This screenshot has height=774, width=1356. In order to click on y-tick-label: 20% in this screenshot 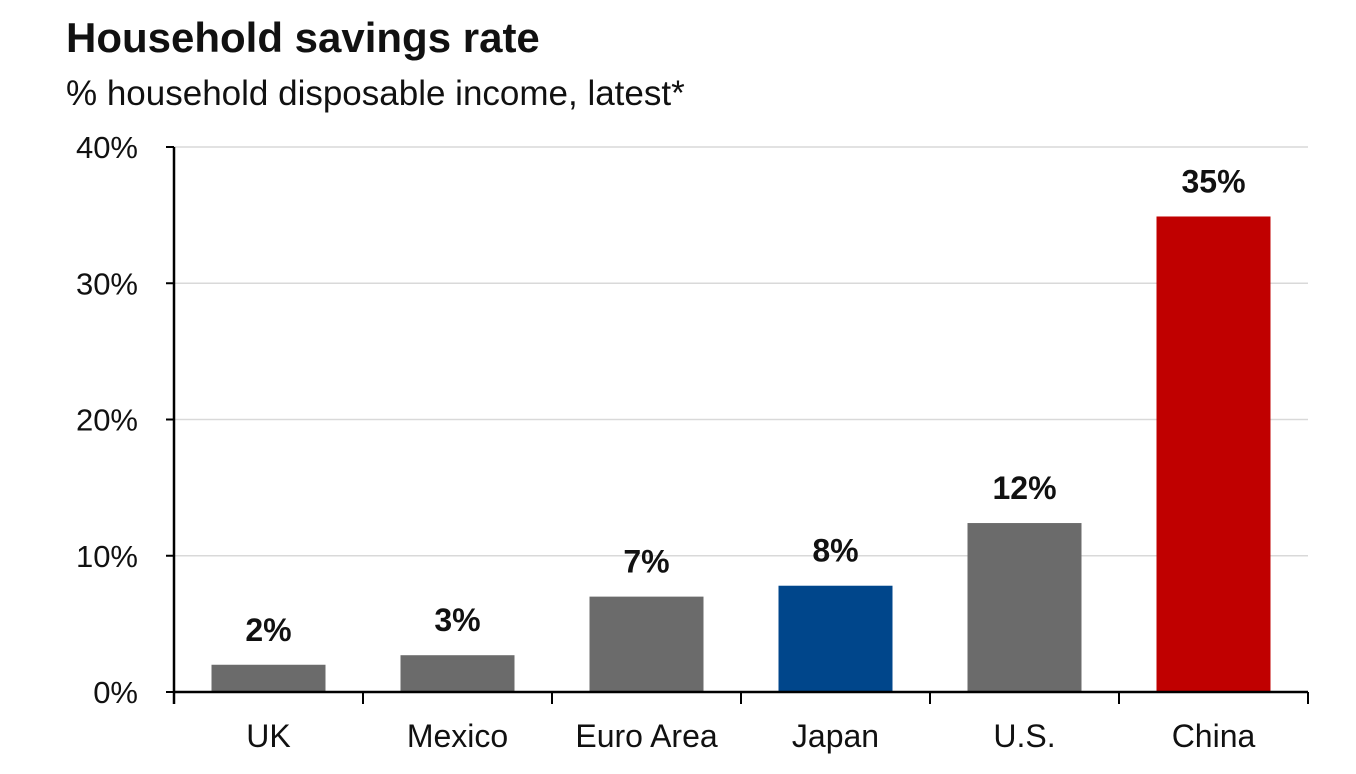, I will do `click(107, 420)`.